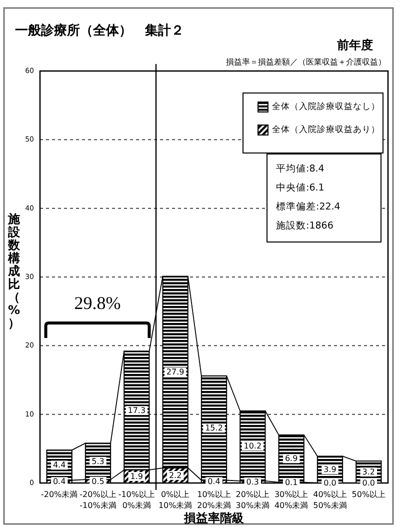 The image size is (400, 530). I want to click on data-label: 27.9, so click(175, 372).